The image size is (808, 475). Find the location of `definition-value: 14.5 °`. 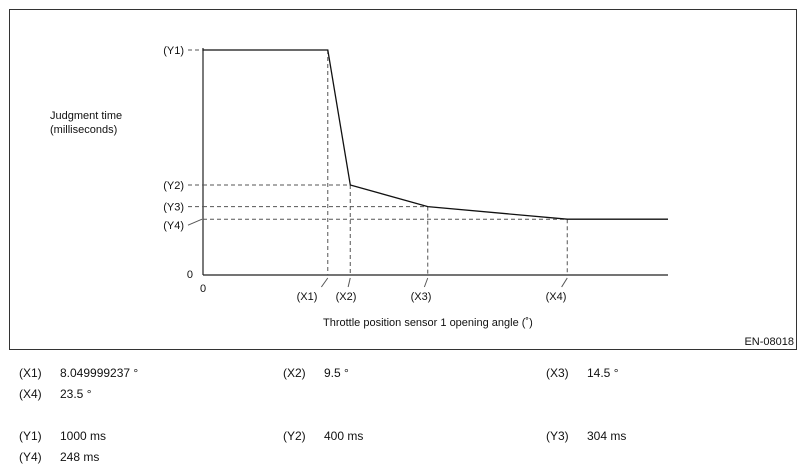

definition-value: 14.5 ° is located at coordinates (603, 373).